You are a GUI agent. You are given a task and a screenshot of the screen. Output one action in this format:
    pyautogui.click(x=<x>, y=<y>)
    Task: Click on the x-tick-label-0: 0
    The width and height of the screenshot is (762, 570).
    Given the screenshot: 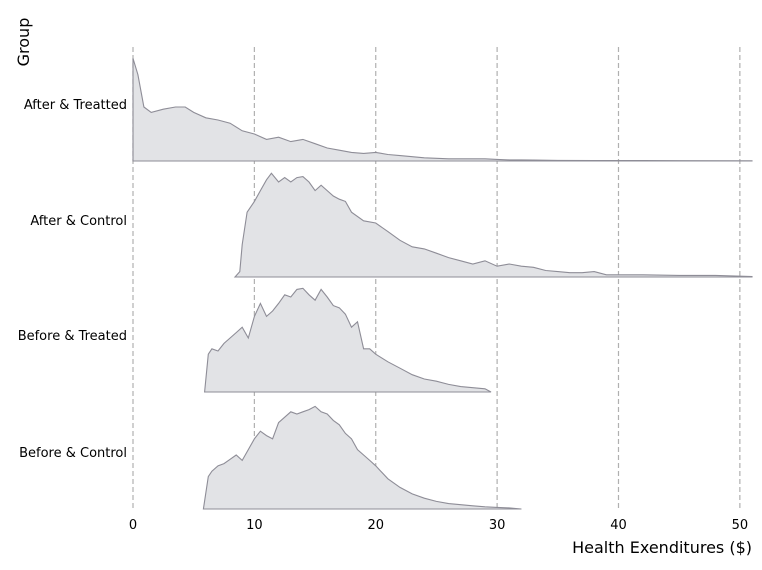 What is the action you would take?
    pyautogui.click(x=133, y=525)
    